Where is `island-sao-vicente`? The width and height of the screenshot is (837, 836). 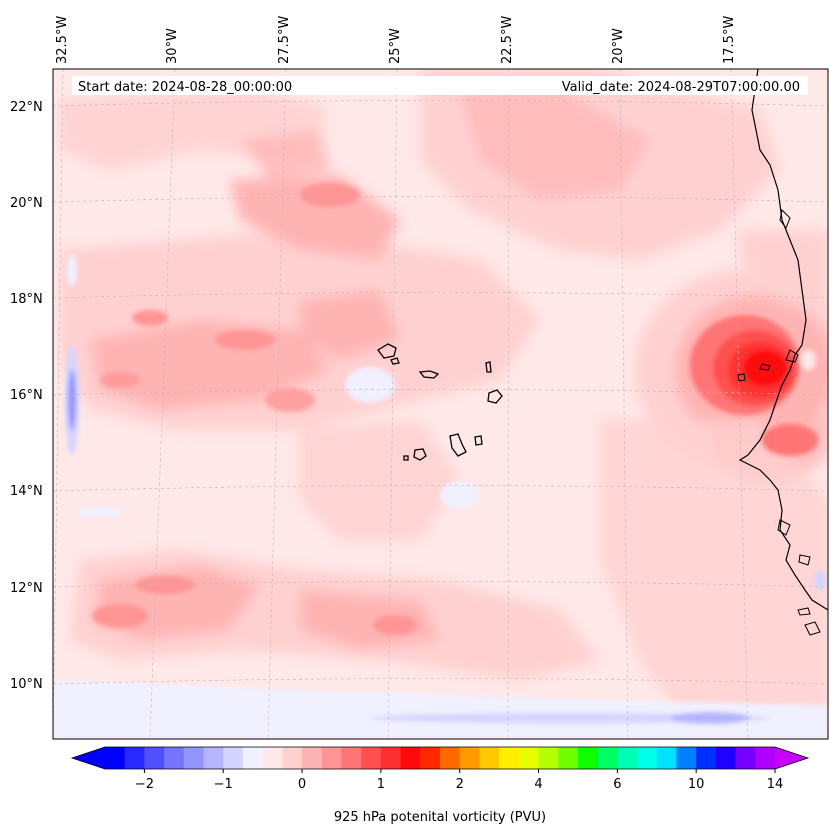
island-sao-vicente is located at coordinates (395, 361).